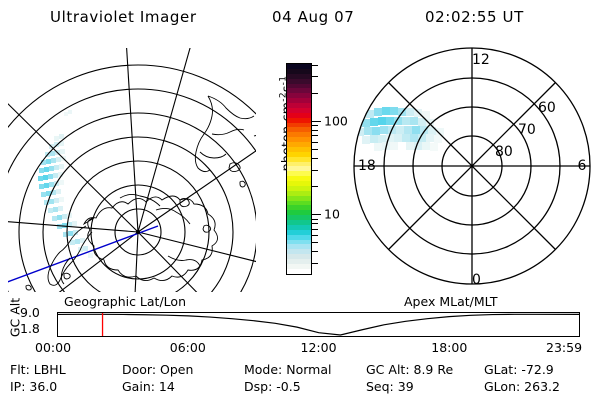  Describe the element at coordinates (474, 17) in the screenshot. I see `observation-time: 02:02:55 UT` at that location.